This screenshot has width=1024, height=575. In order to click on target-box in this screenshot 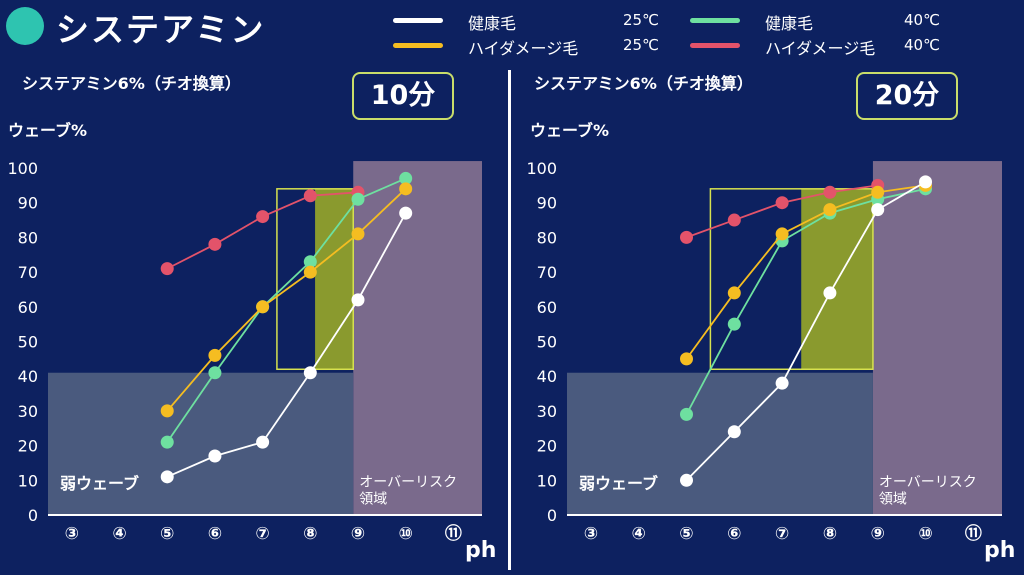, I will do `click(791, 279)`.